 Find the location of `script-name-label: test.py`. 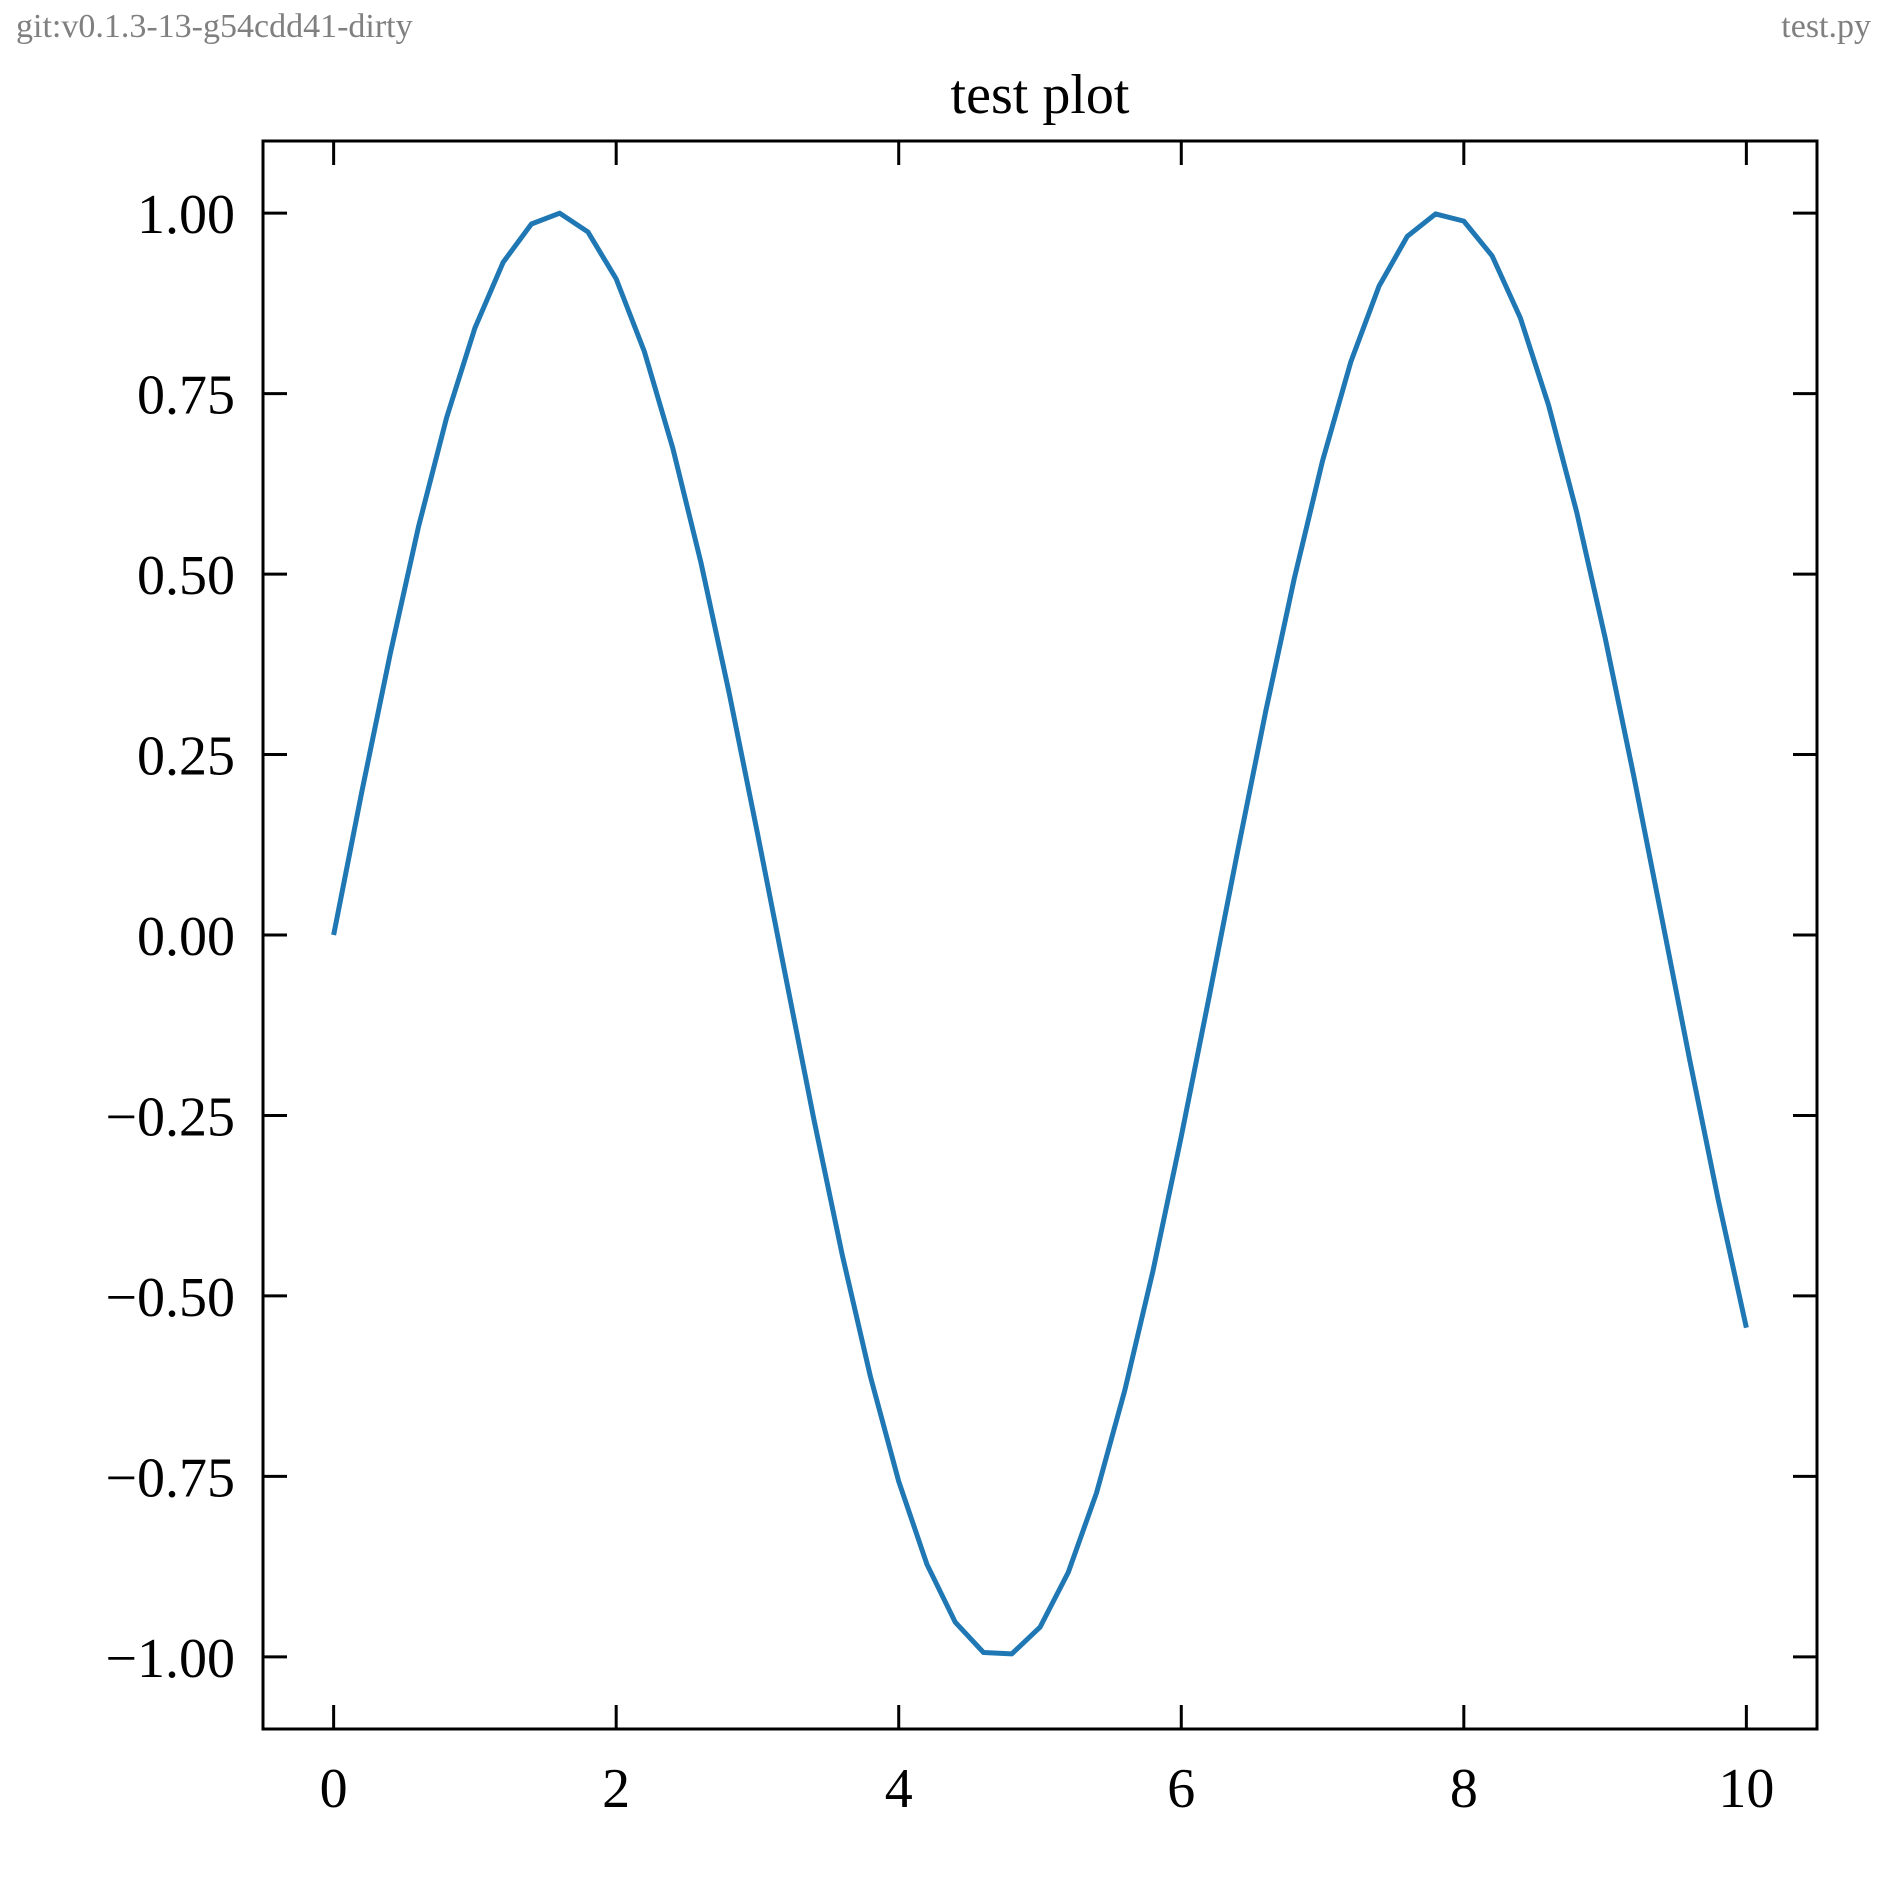

script-name-label: test.py is located at coordinates (1826, 26).